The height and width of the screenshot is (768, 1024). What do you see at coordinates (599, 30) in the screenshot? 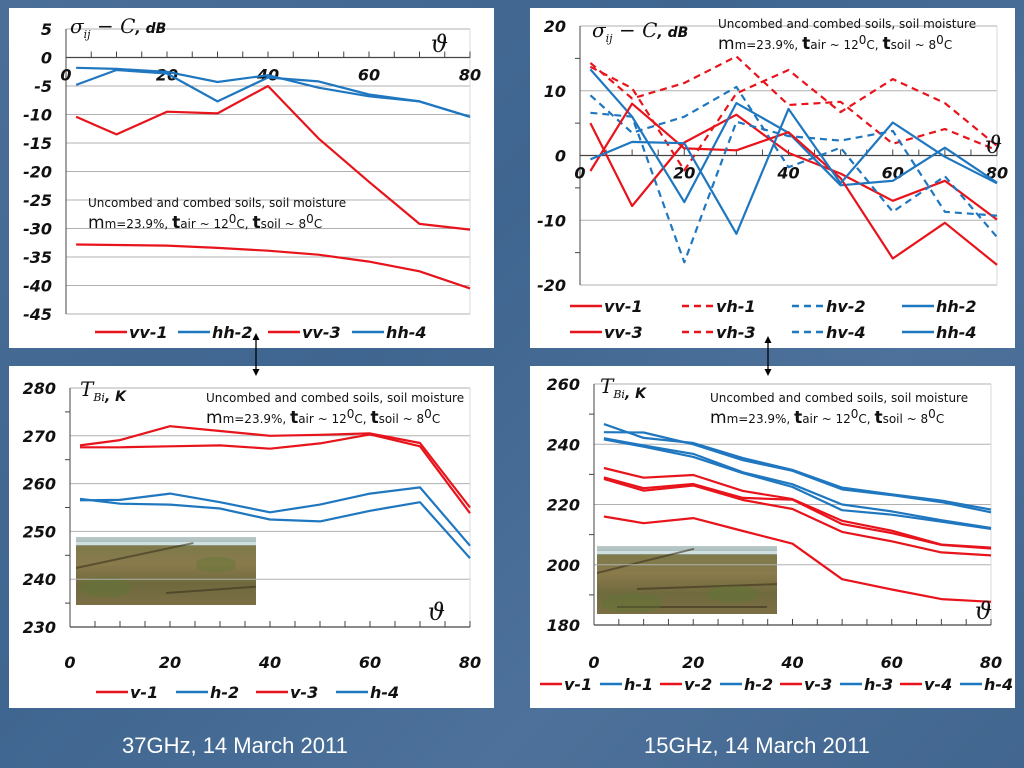
I see `y-label-symbol: σ` at bounding box center [599, 30].